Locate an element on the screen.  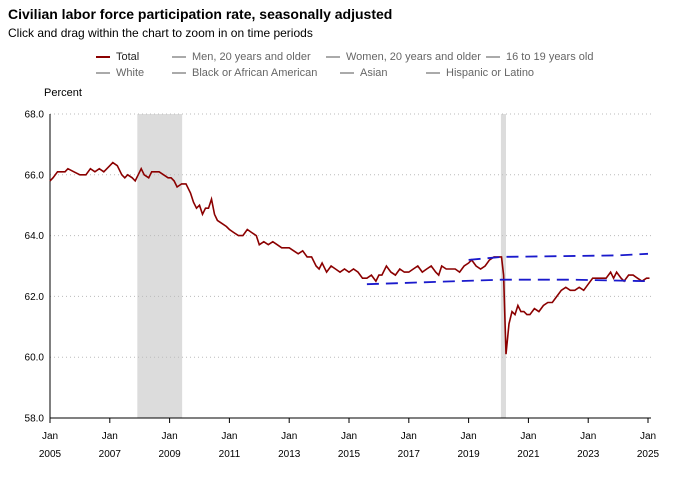
x-tick-month-2: Jan is located at coordinates (170, 436).